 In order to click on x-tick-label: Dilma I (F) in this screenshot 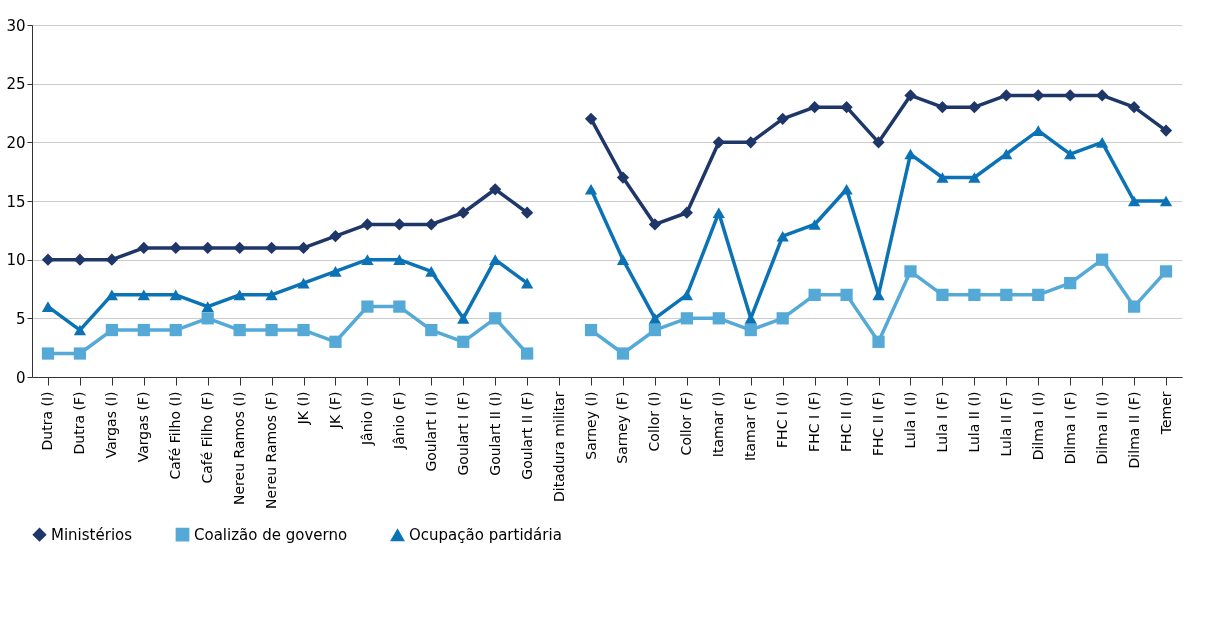, I will do `click(1069, 428)`.